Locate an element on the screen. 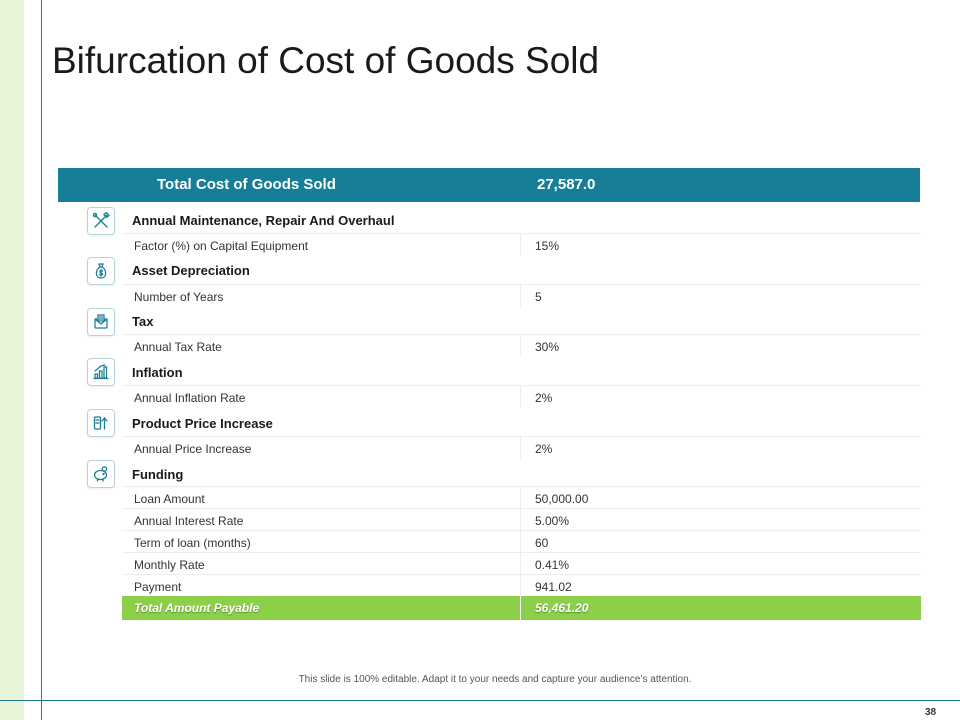  row-label: Term of loan (months) is located at coordinates (192, 543).